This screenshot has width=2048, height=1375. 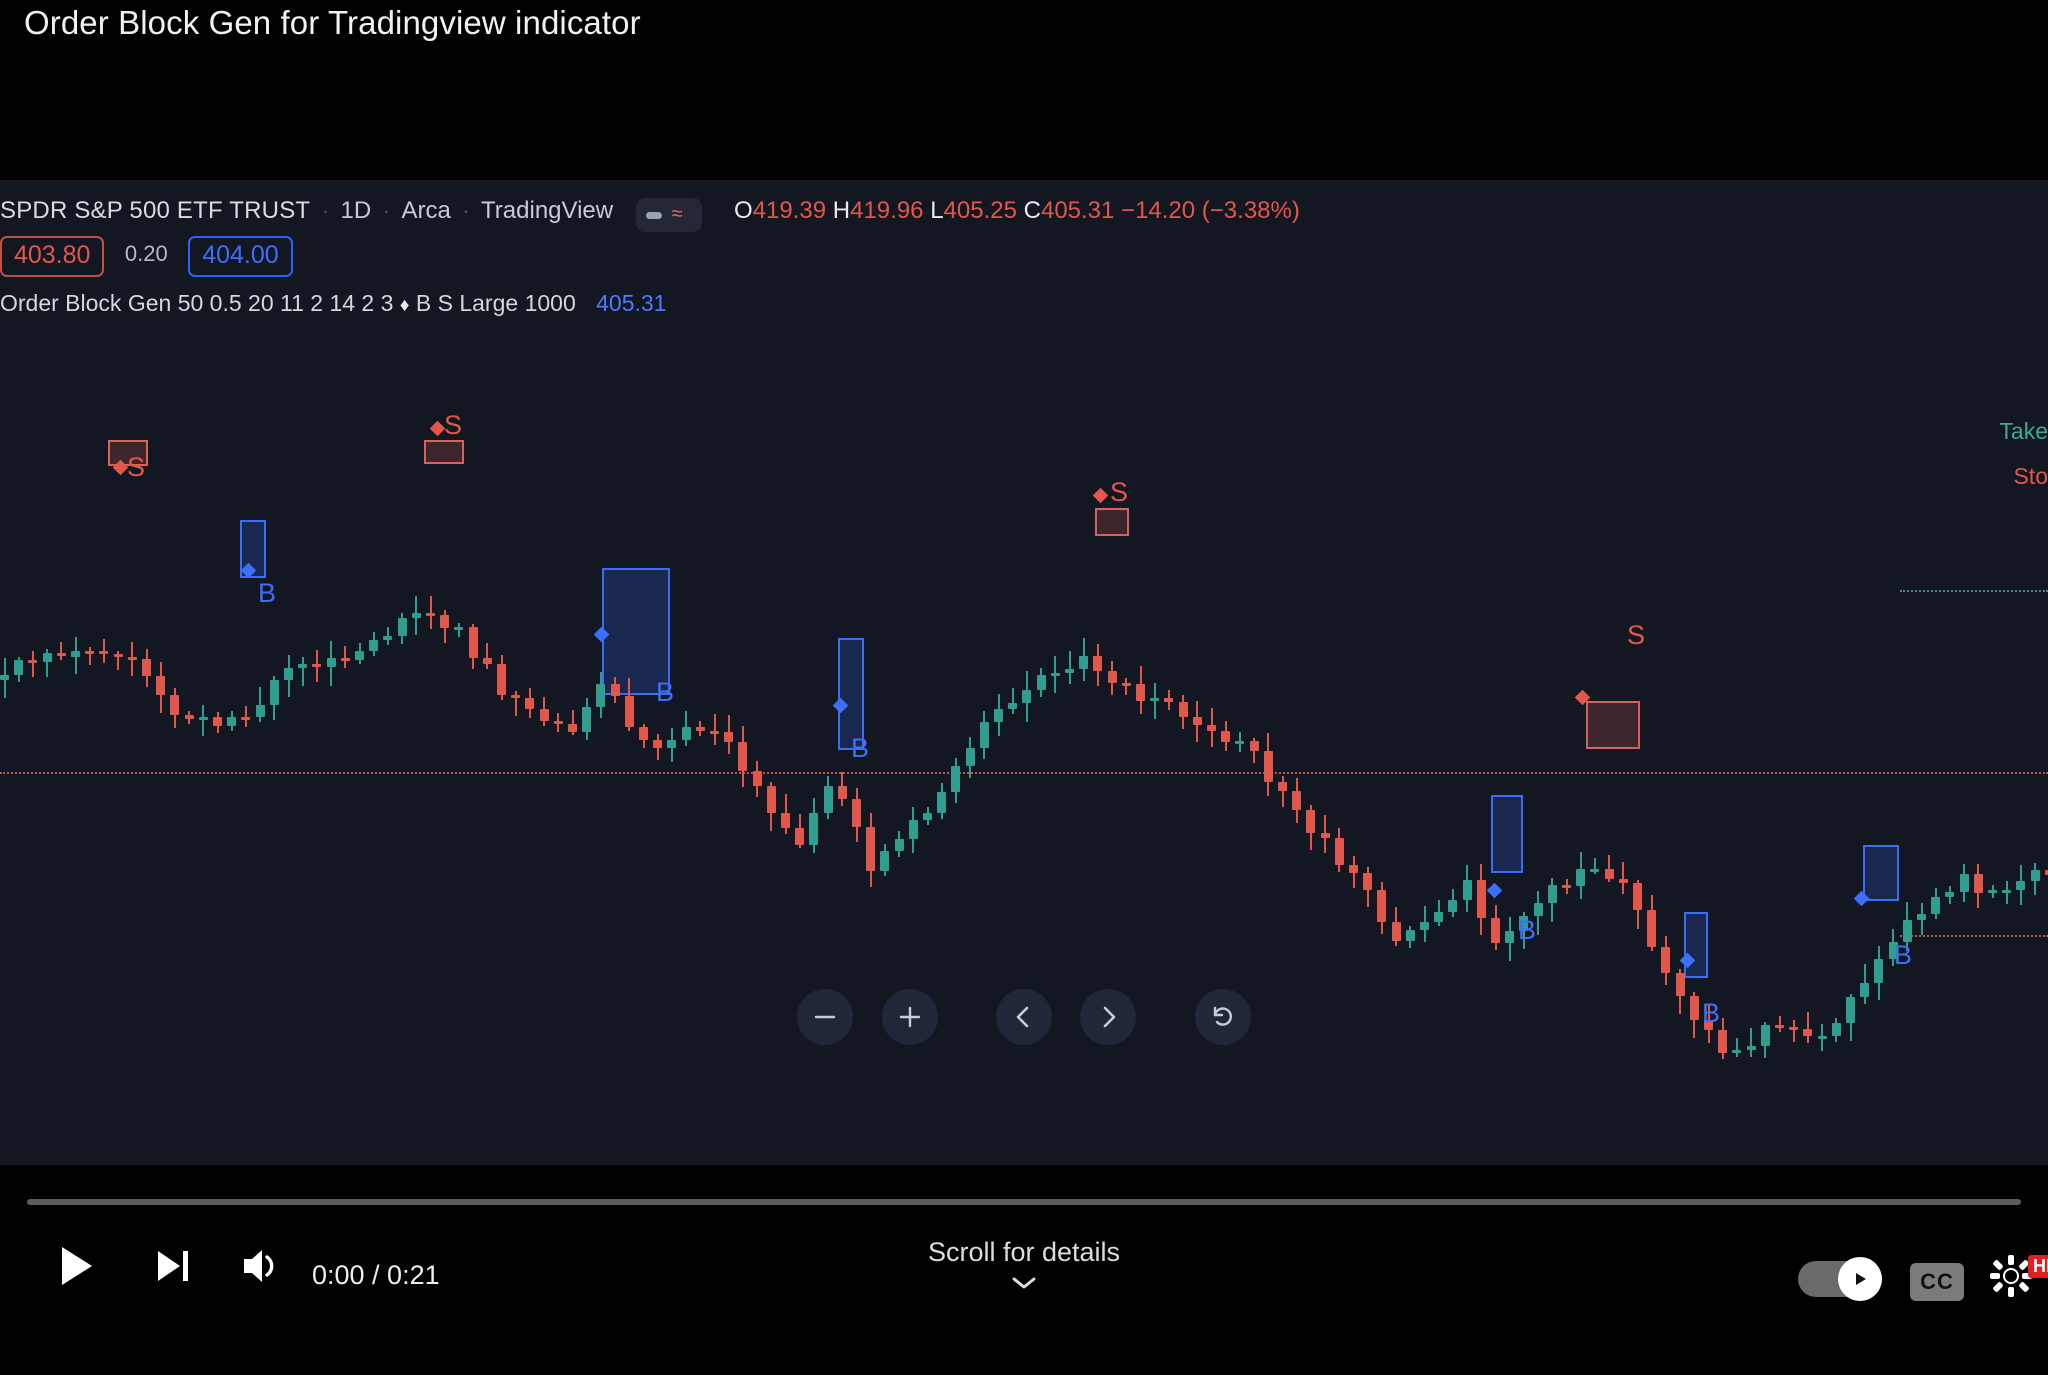 What do you see at coordinates (173, 1268) in the screenshot?
I see `next-video-button` at bounding box center [173, 1268].